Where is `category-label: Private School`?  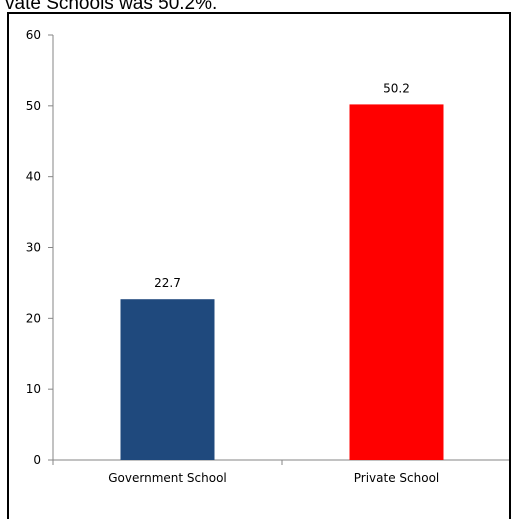 category-label: Private School is located at coordinates (397, 478).